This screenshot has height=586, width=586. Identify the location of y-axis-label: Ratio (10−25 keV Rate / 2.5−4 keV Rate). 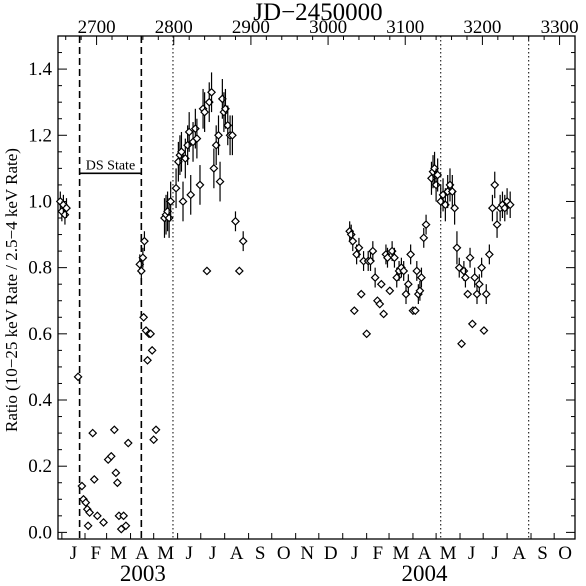
(11, 290).